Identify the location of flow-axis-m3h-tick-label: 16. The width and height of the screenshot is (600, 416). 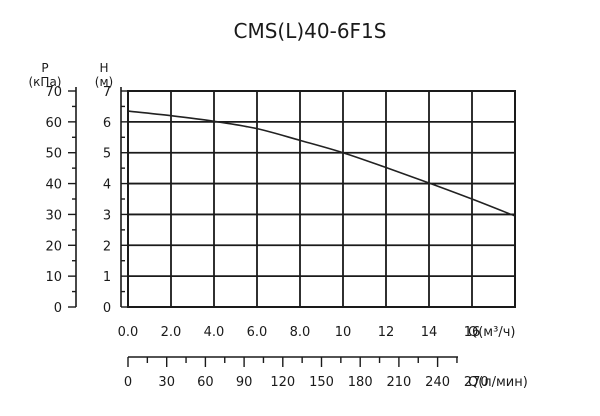
(472, 332).